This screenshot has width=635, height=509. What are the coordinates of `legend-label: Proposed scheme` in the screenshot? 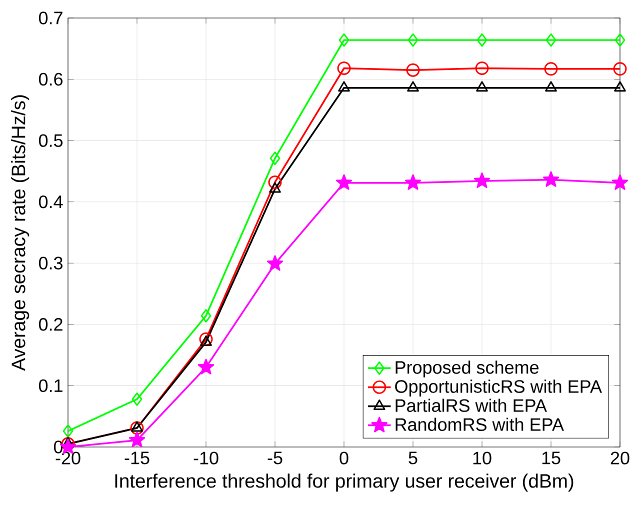 It's located at (467, 369).